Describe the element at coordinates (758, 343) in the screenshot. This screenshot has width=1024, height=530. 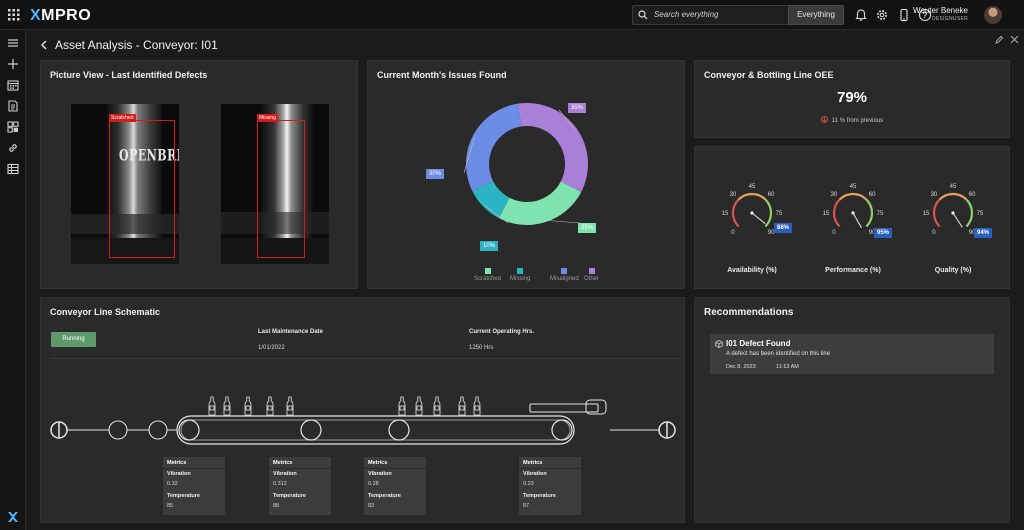
I see `recommendation-title: I01 Defect Found` at that location.